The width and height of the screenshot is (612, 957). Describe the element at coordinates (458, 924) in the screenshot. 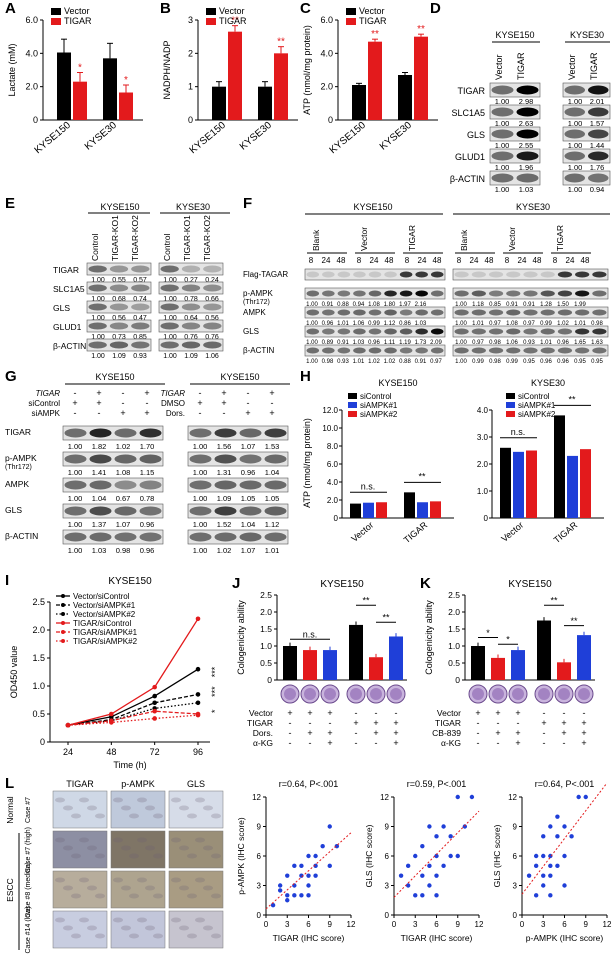

I see `x-tick-label: 9` at that location.